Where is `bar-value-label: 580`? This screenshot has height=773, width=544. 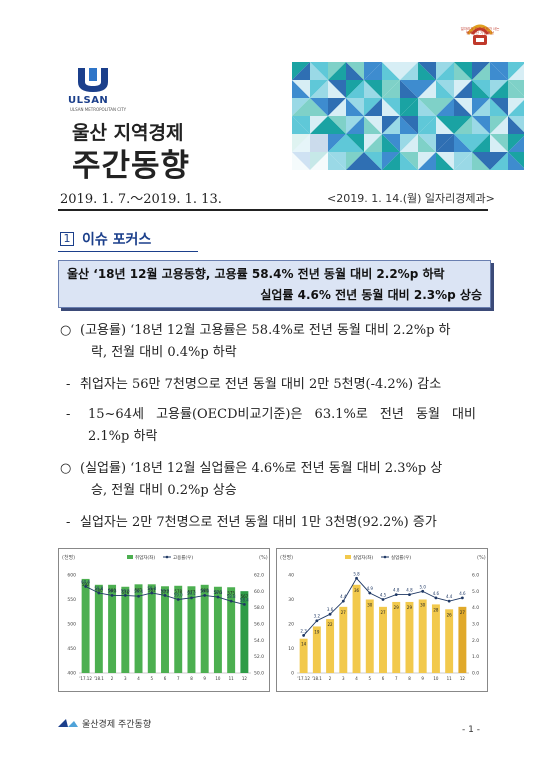 bar-value-label: 580 is located at coordinates (112, 590).